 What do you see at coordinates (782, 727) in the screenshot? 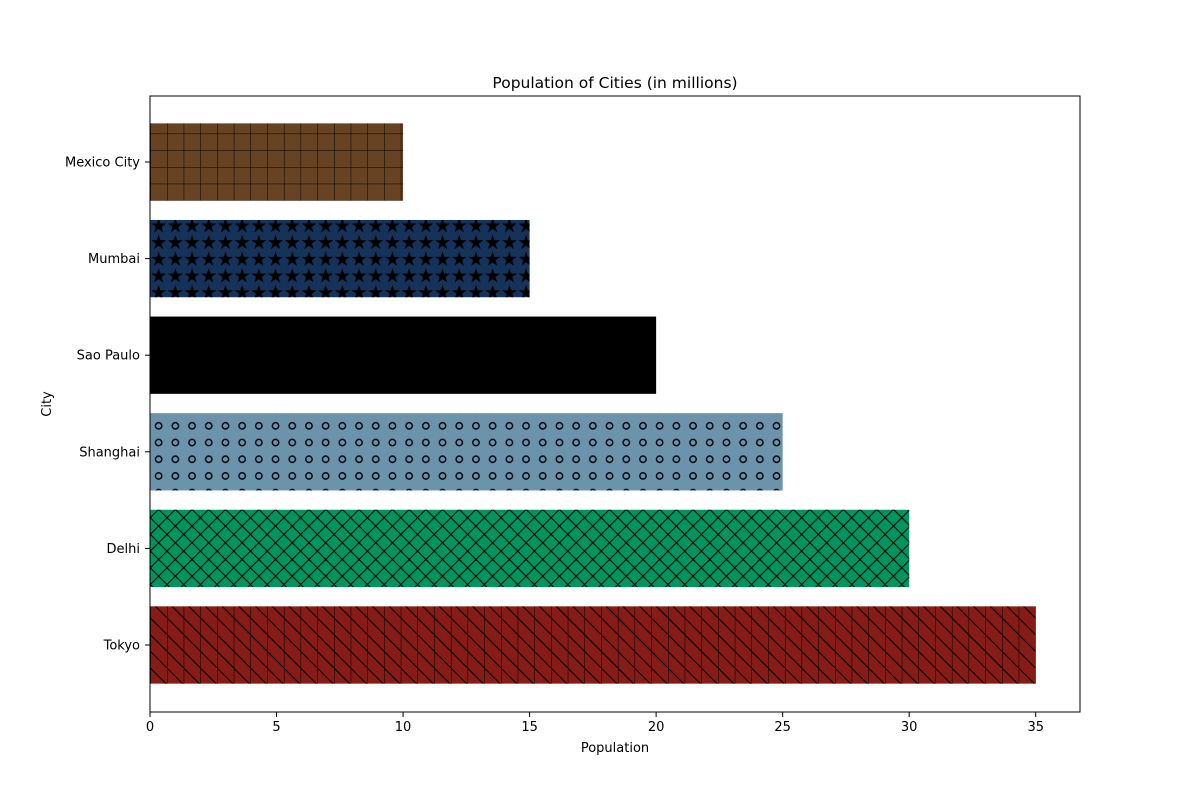
I see `x-tick-label: 25` at bounding box center [782, 727].